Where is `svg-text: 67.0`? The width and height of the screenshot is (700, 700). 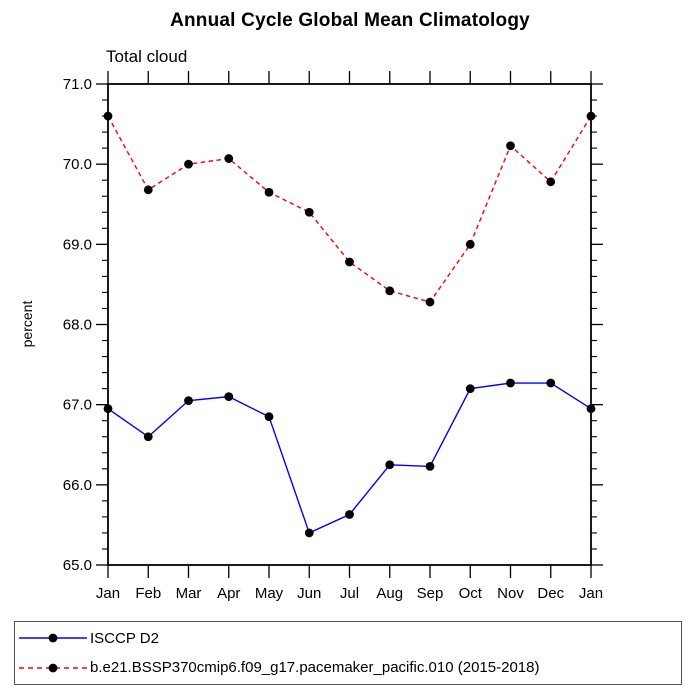
svg-text: 67.0 is located at coordinates (77, 405).